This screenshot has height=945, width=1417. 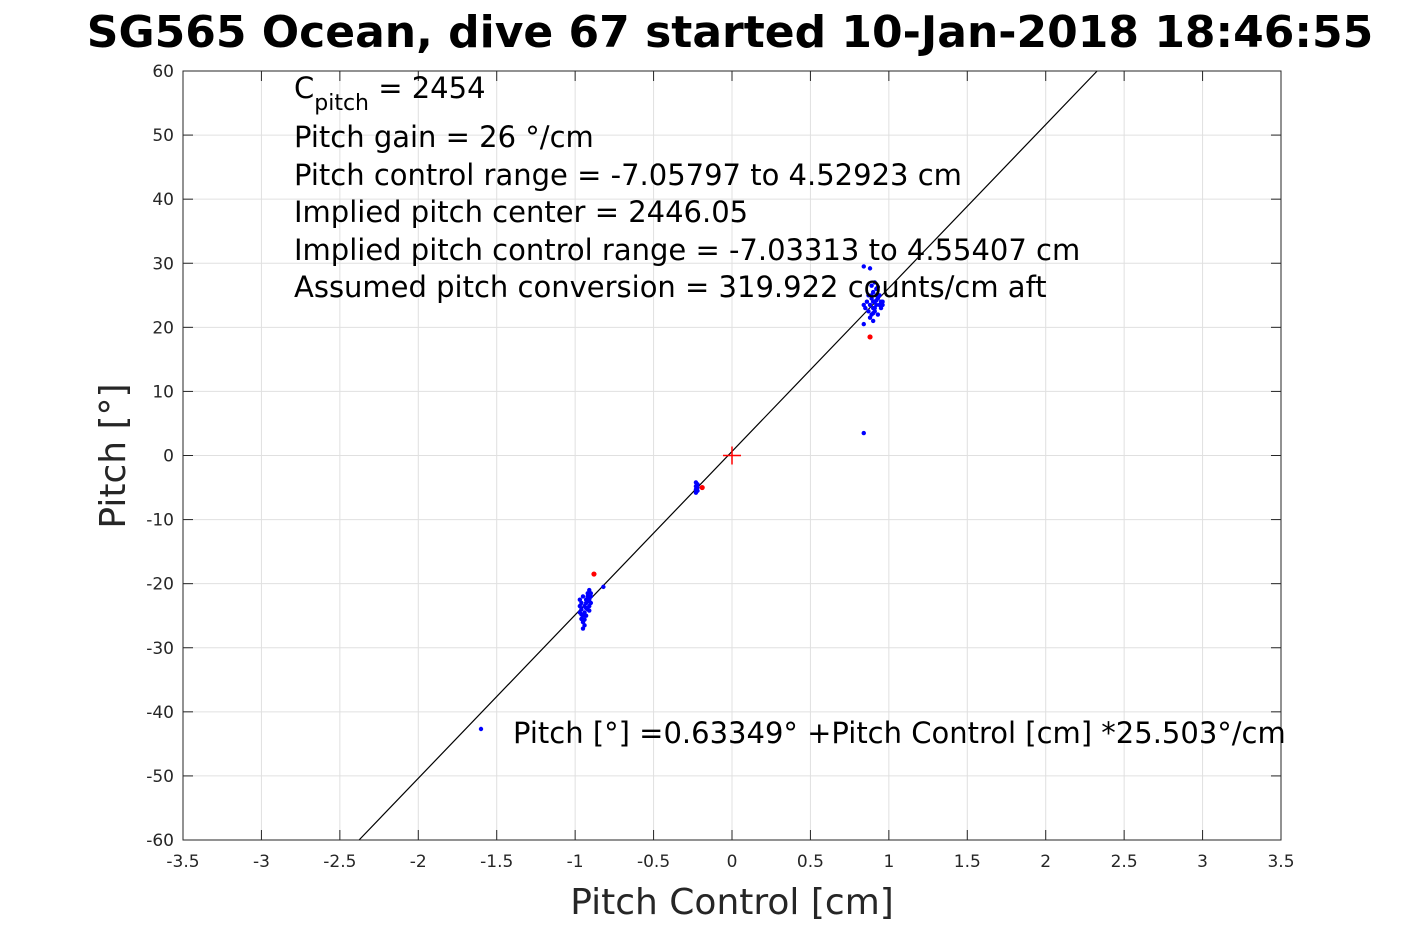 I want to click on annotation-cpitch: Cpitch = 2454, so click(x=390, y=93).